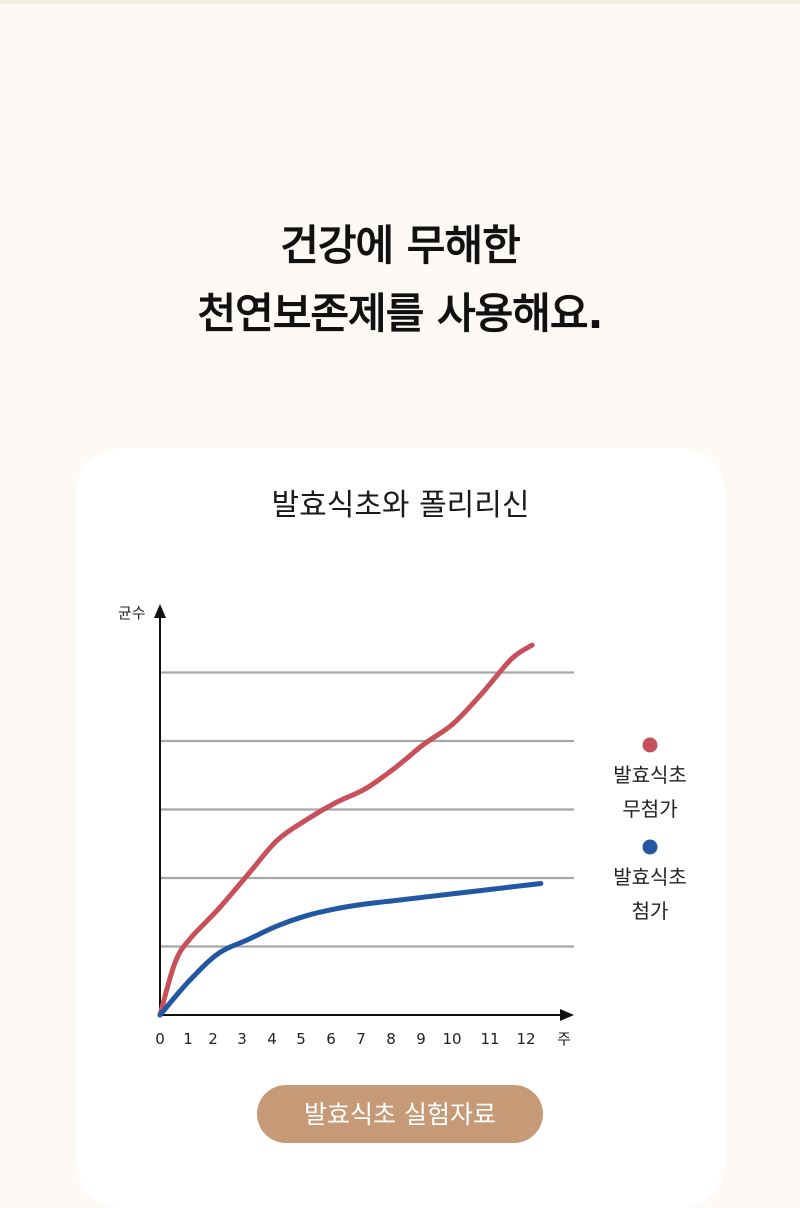 The image size is (800, 1208). I want to click on card-title: 발효식초와 폴리리신, so click(400, 508).